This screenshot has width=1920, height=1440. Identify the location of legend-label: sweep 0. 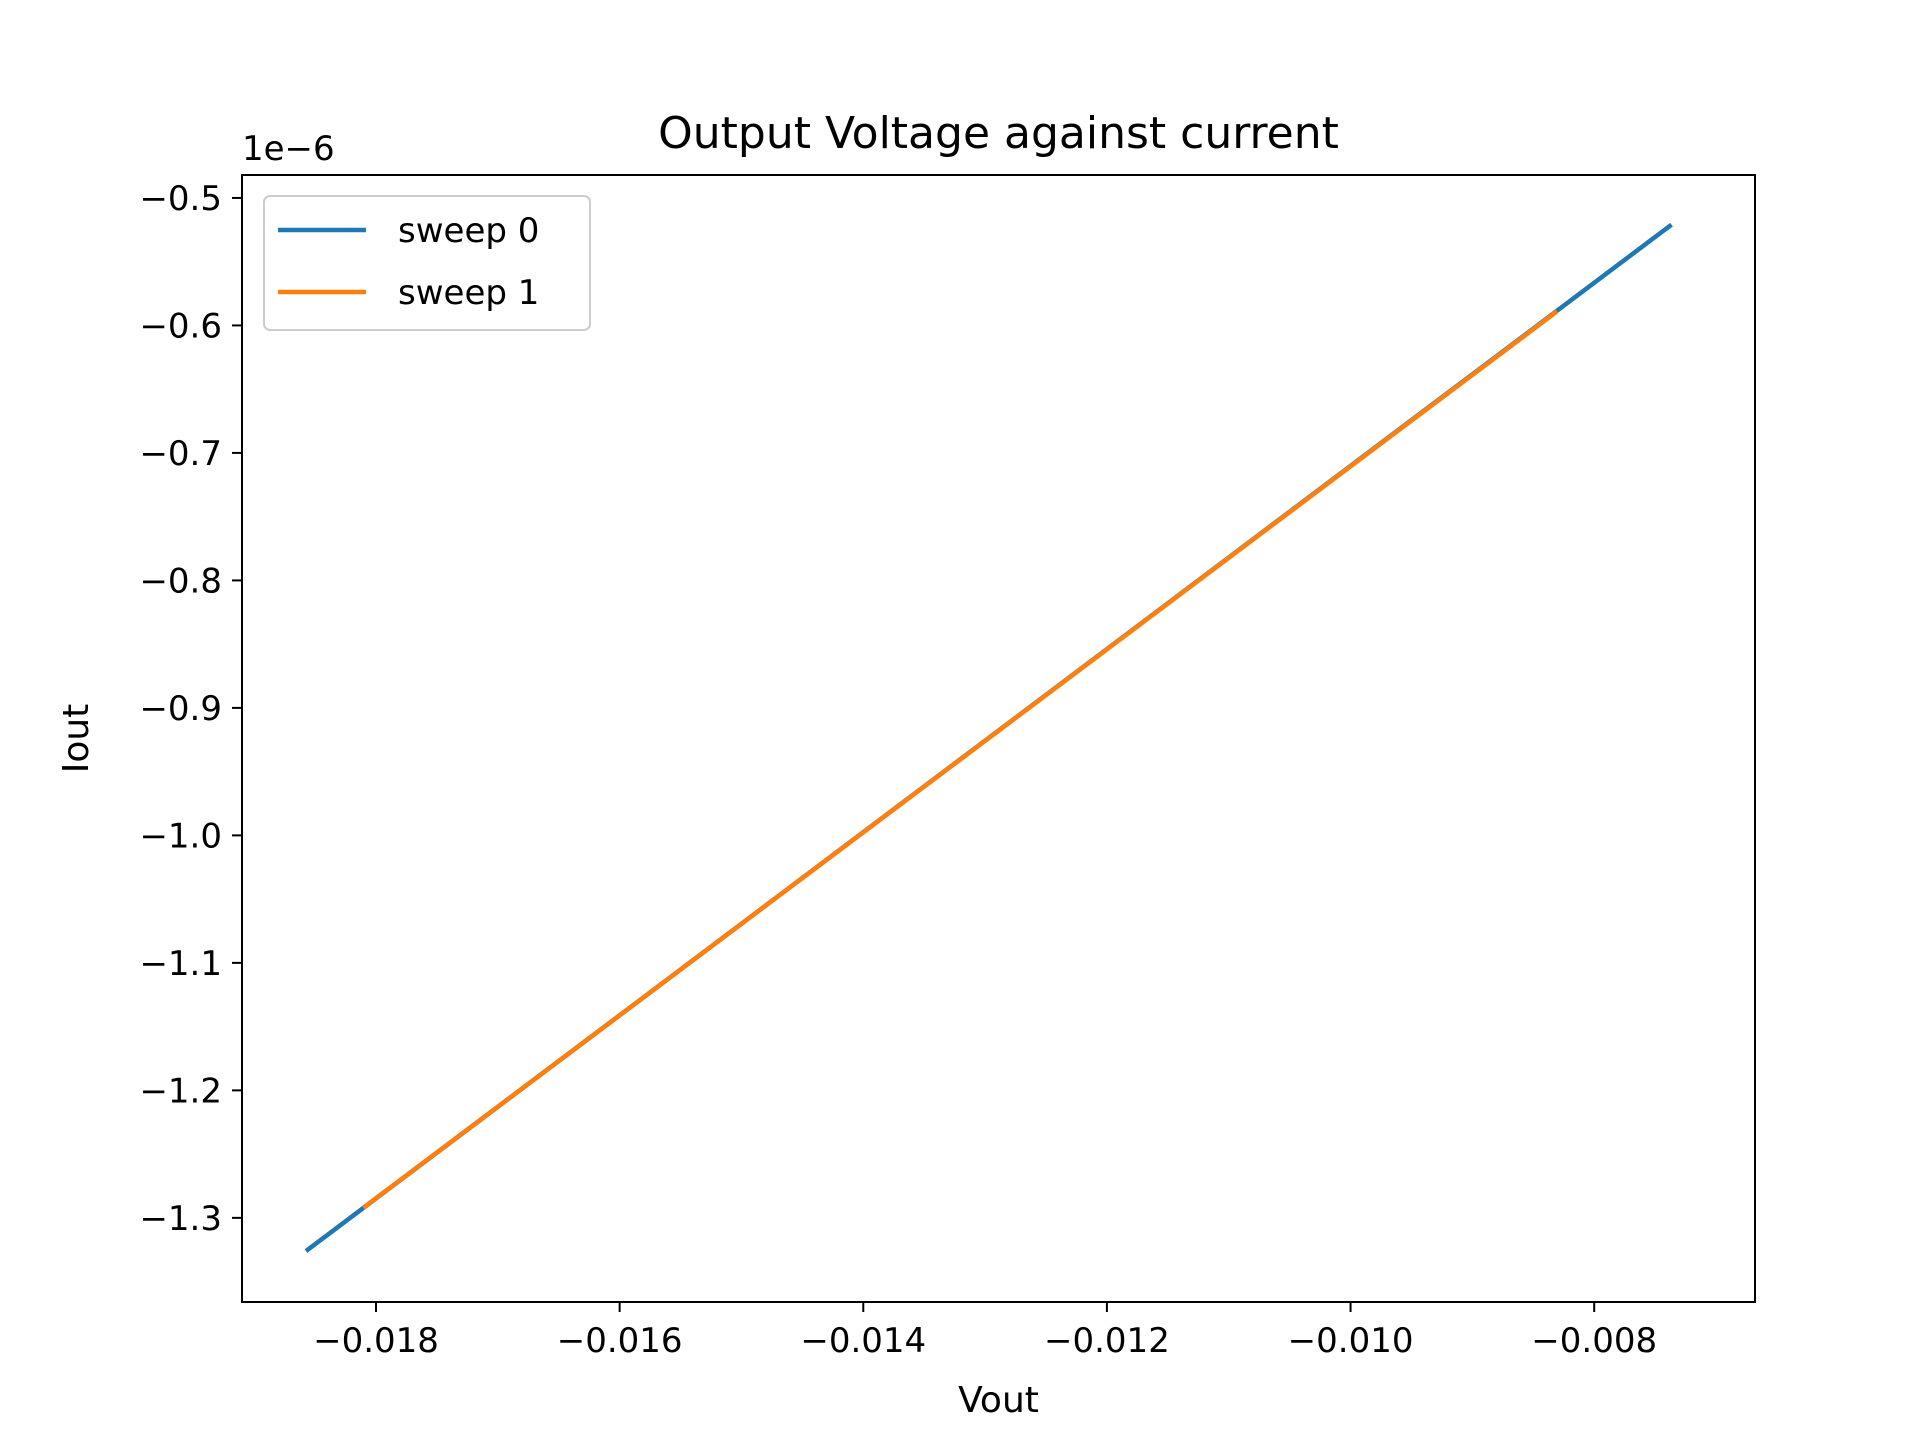
(468, 231).